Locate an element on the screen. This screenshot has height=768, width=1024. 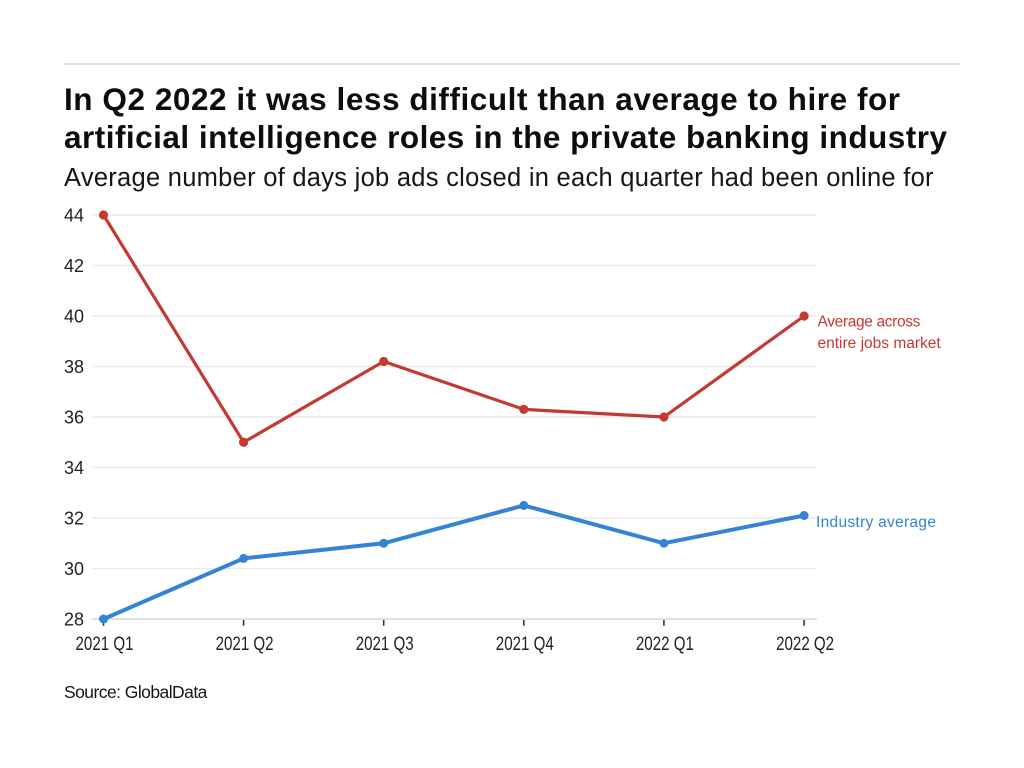
svg-text: 2022 Q1 is located at coordinates (665, 644).